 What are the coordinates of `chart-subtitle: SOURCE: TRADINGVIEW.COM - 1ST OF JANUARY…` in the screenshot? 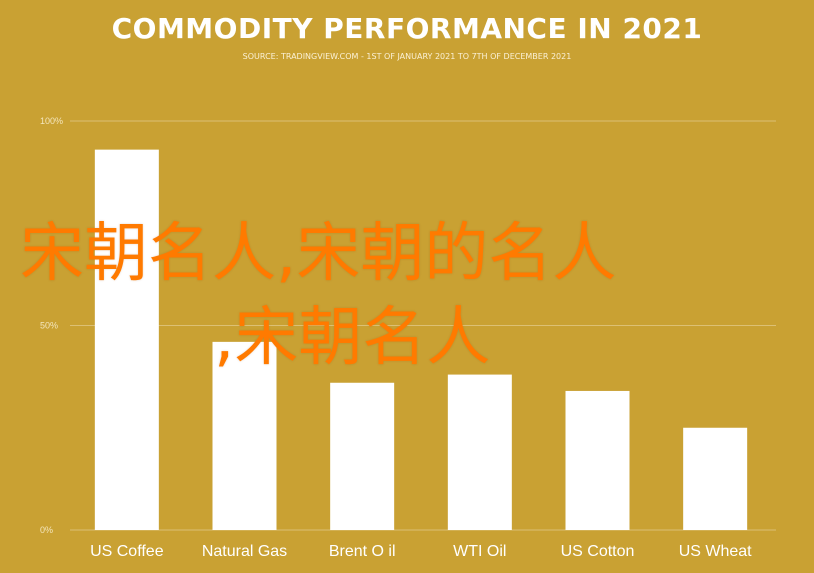 It's located at (407, 56).